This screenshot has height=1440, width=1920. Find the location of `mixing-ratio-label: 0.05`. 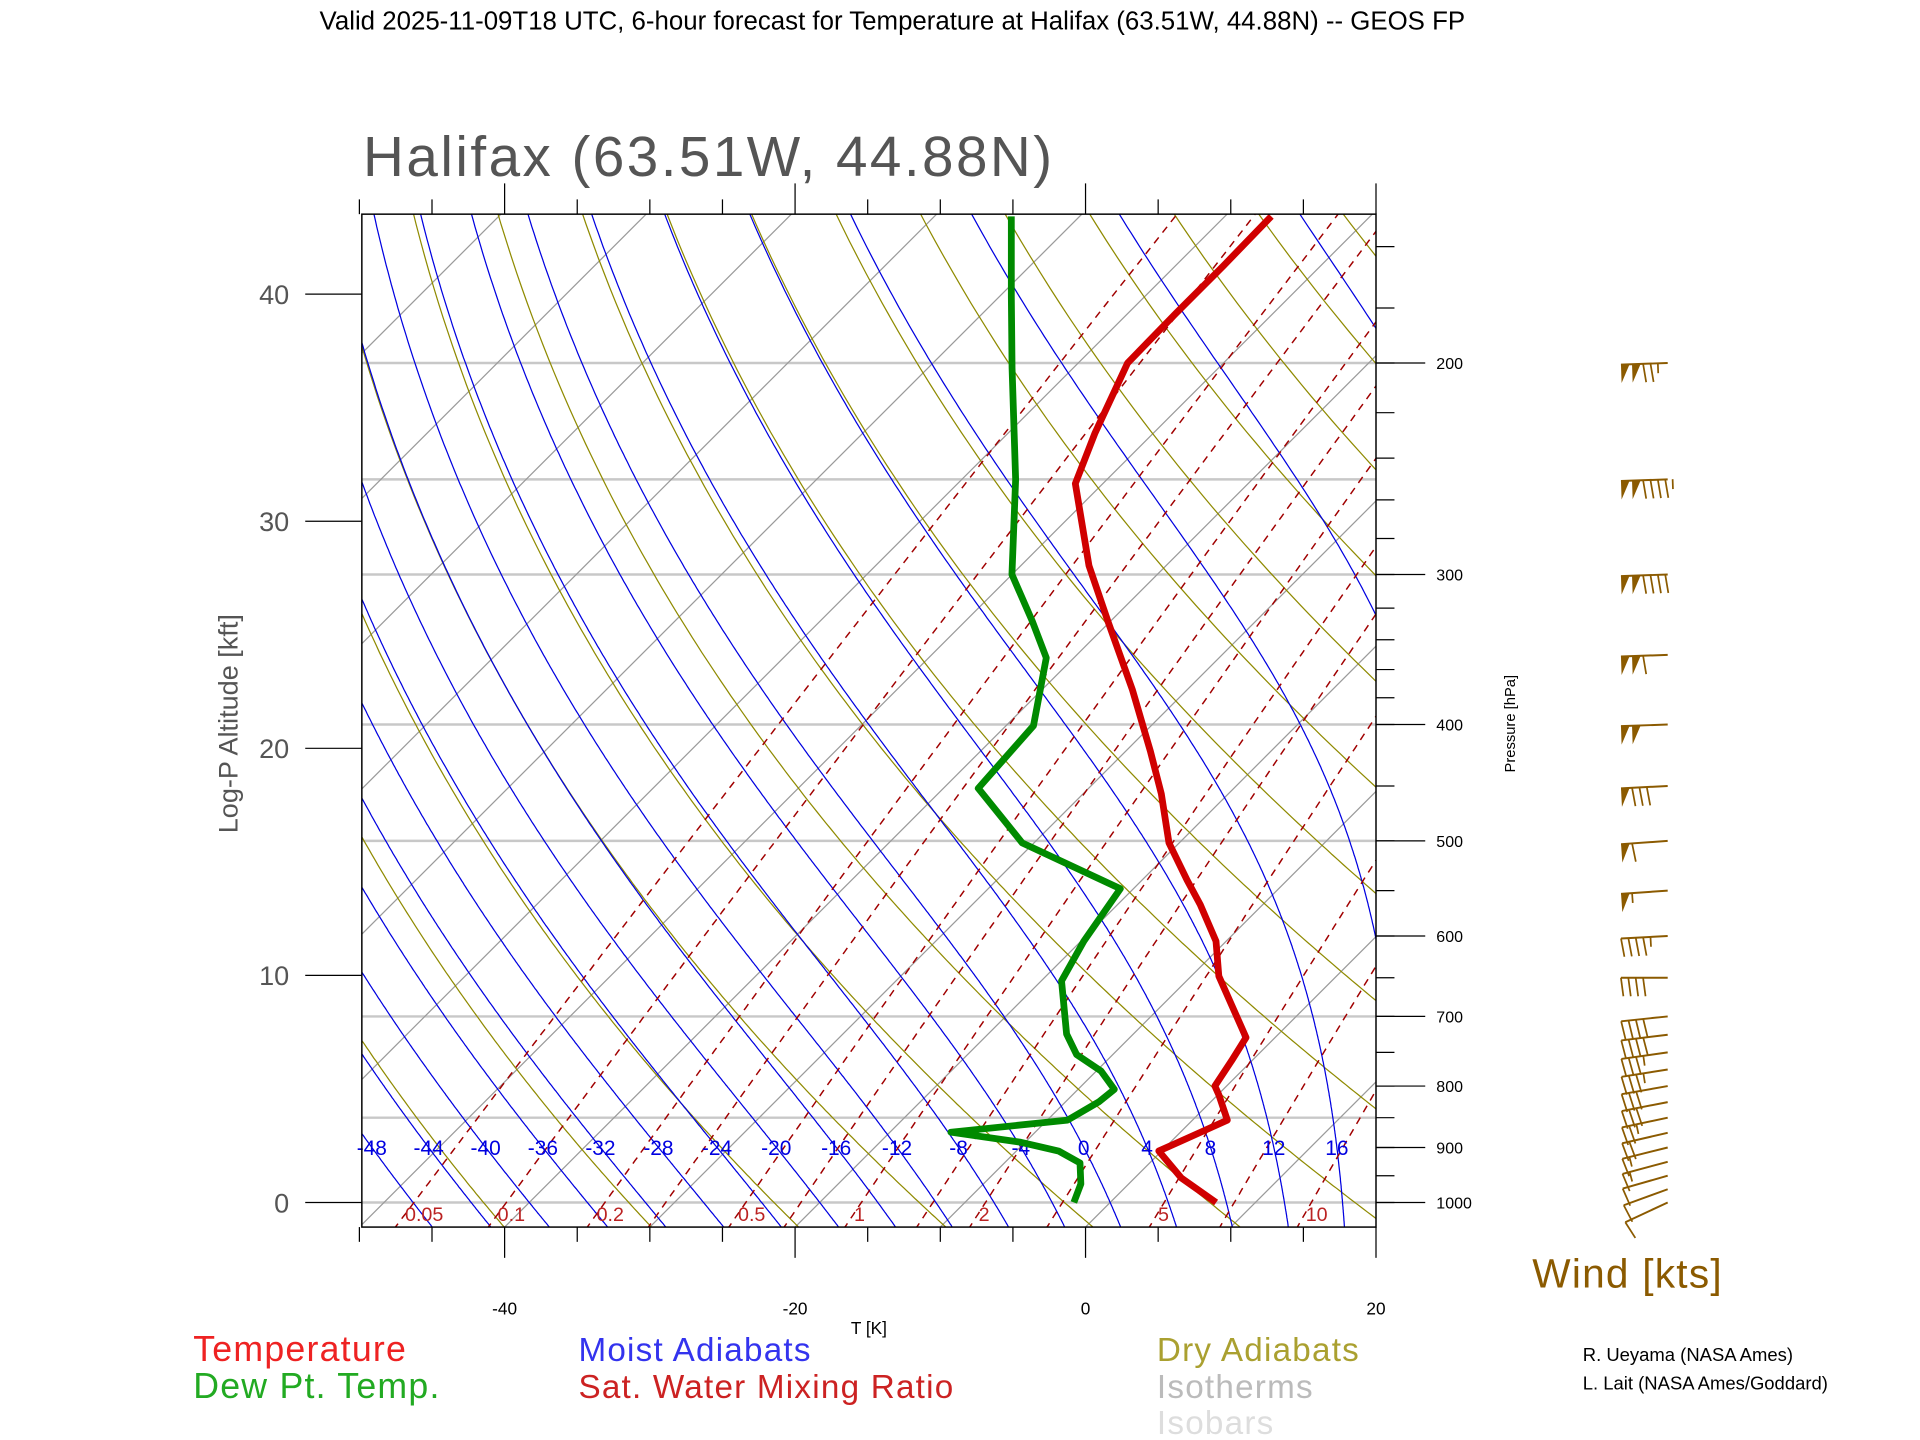

mixing-ratio-label: 0.05 is located at coordinates (424, 1215).